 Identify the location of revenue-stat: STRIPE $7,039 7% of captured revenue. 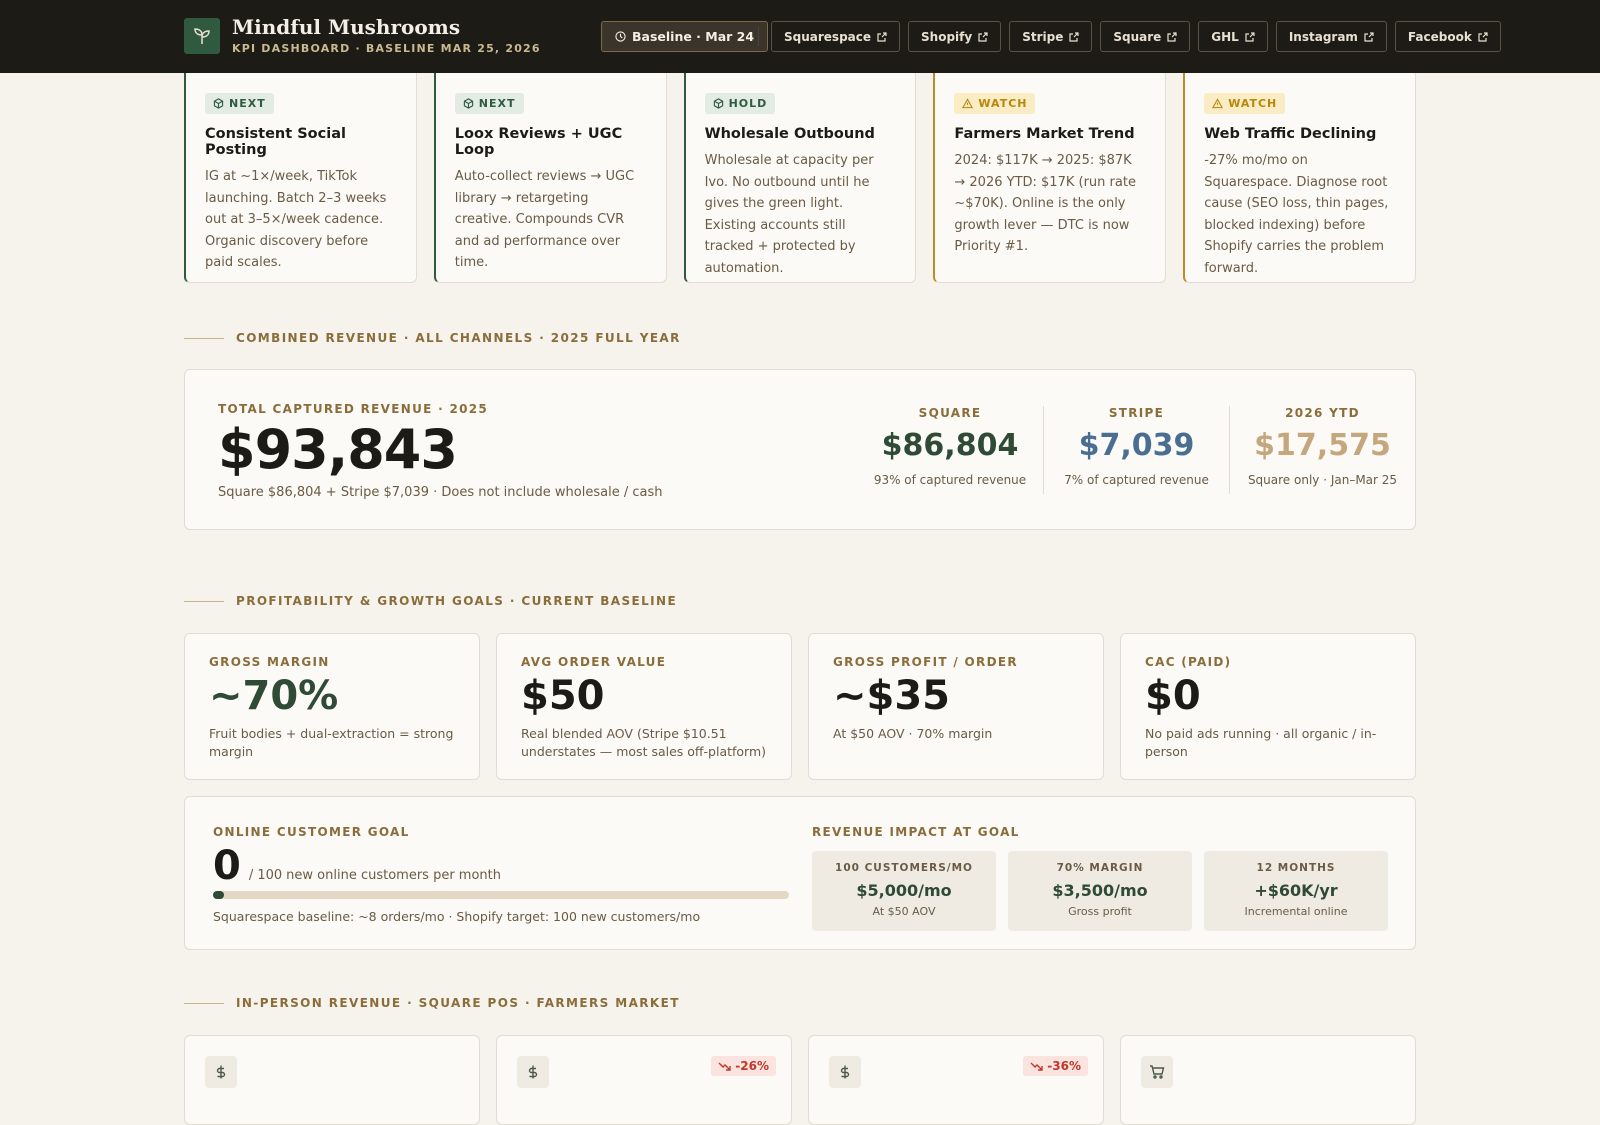
(1136, 450).